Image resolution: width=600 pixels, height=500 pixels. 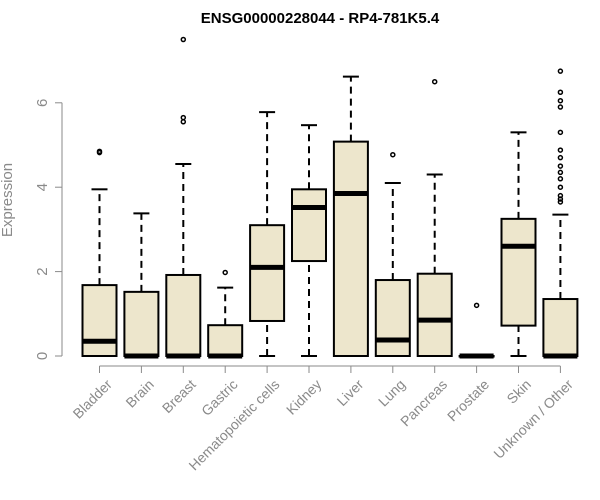 What do you see at coordinates (139, 393) in the screenshot?
I see `x-label-brain: Brain` at bounding box center [139, 393].